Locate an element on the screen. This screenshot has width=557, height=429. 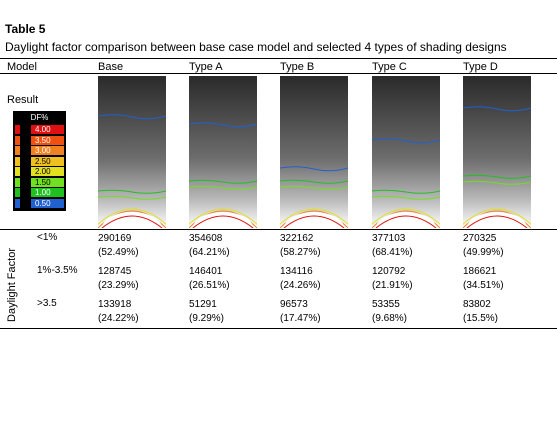
render-type-d is located at coordinates (497, 152).